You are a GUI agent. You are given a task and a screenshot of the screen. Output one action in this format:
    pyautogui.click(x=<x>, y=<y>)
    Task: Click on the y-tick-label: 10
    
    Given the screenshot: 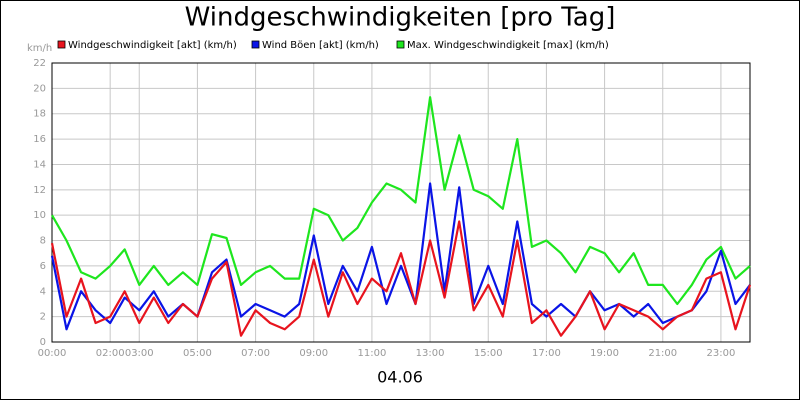 What is the action you would take?
    pyautogui.click(x=39, y=215)
    